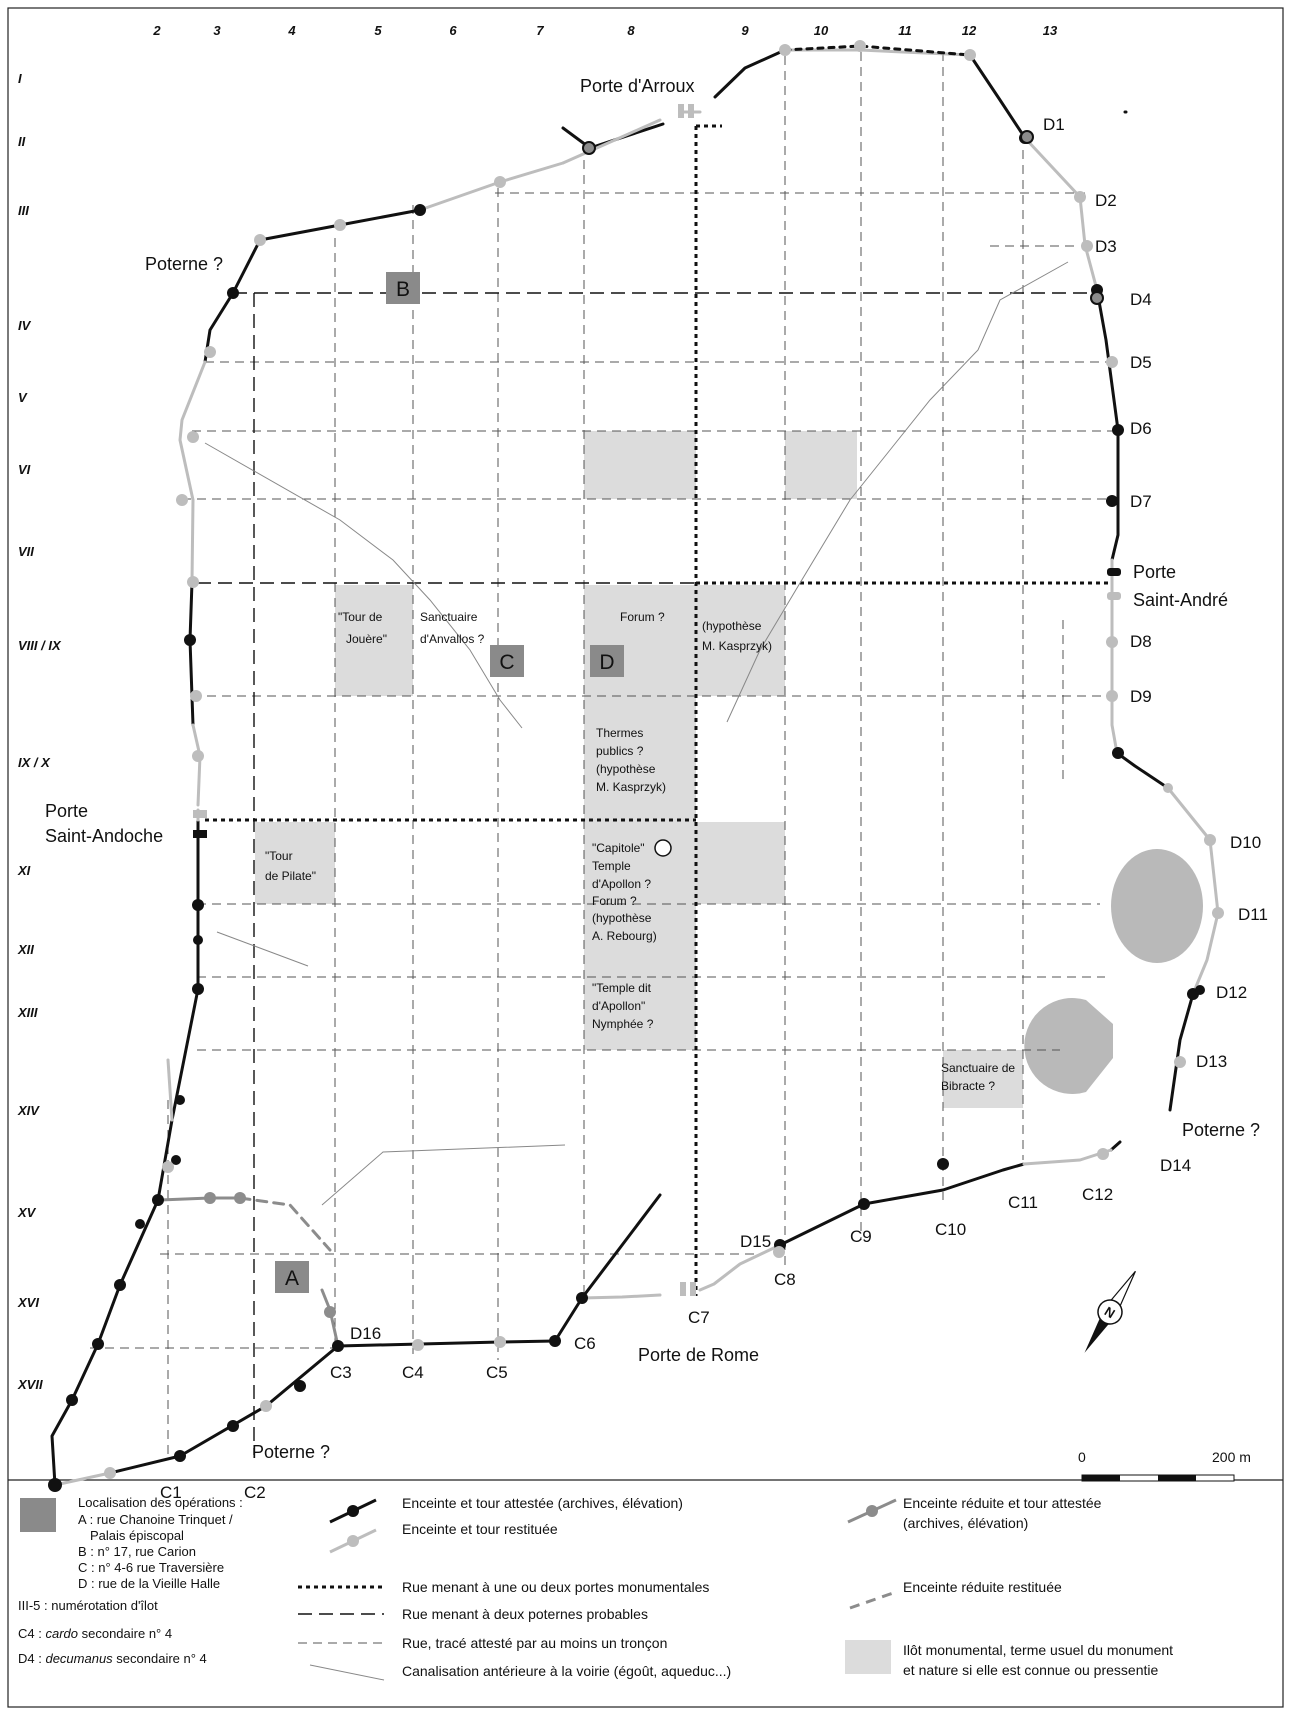 The image size is (1291, 1715). I want to click on operation-d-label: D, so click(606, 662).